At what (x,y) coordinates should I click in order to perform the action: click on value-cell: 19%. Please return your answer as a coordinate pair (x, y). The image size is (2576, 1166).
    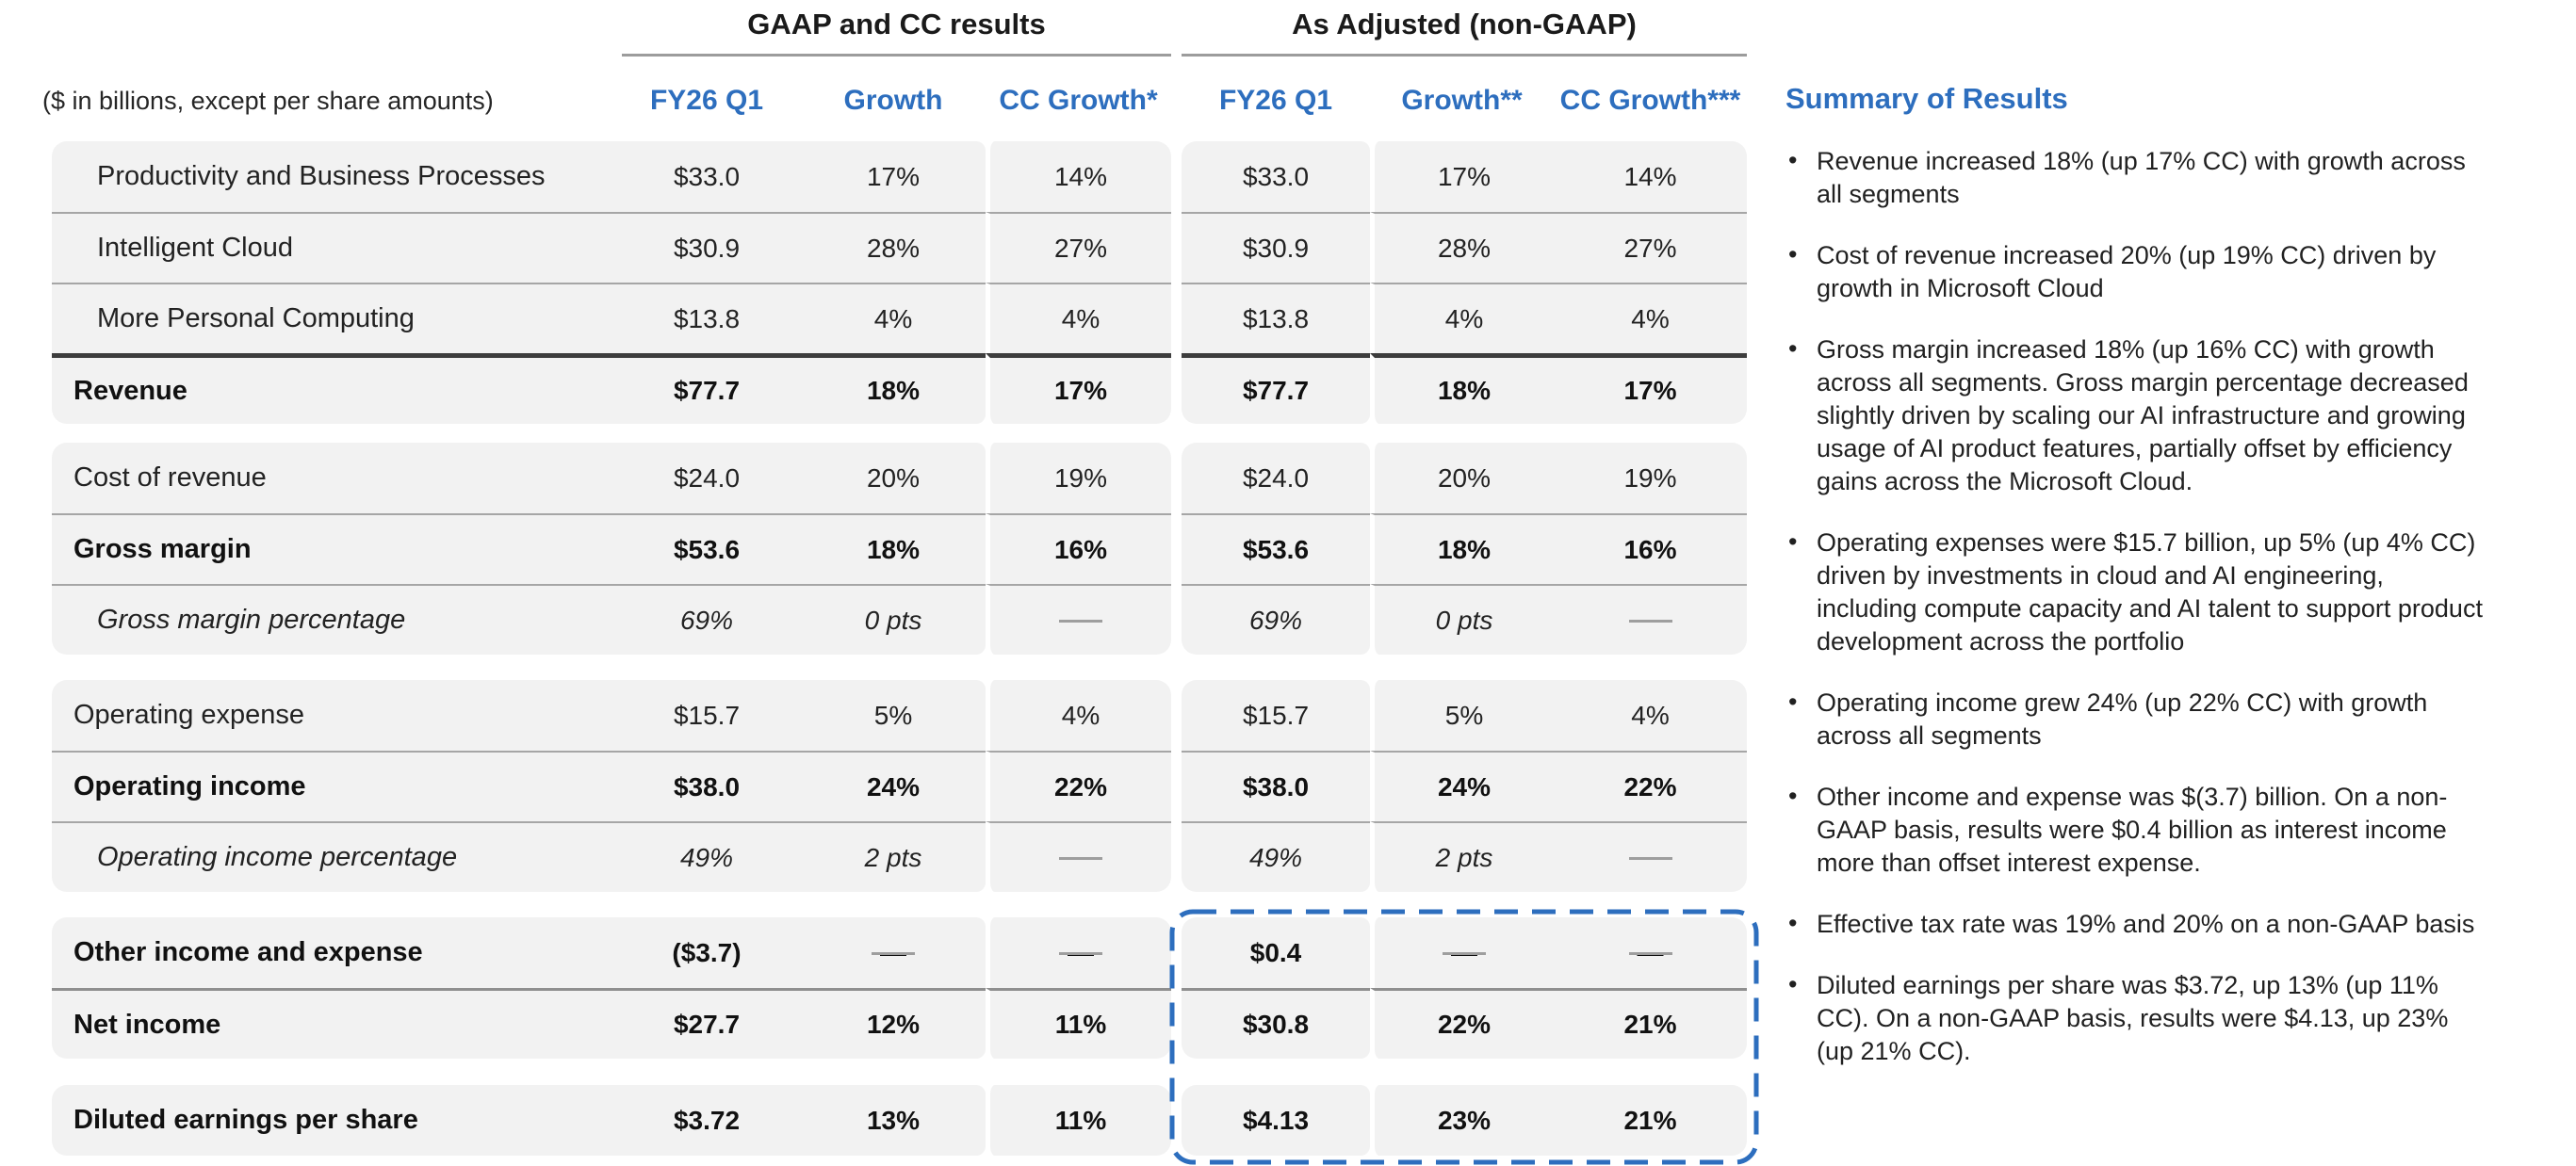
    Looking at the image, I should click on (1078, 478).